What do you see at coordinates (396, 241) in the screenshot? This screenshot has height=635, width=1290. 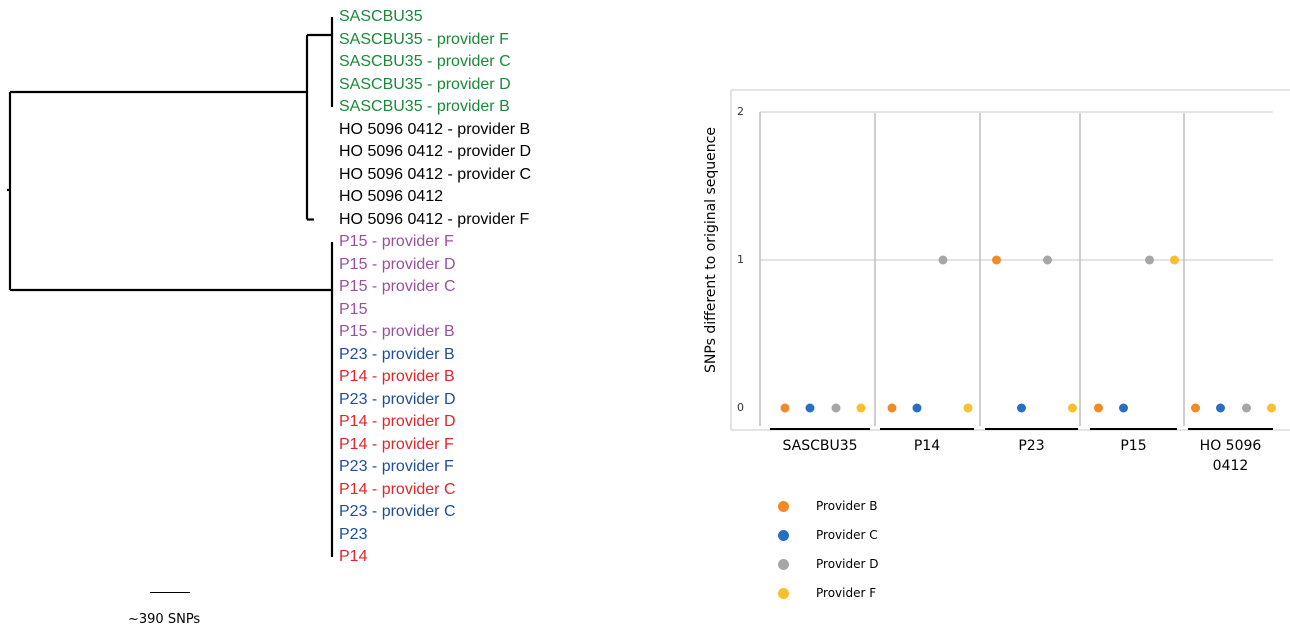 I see `tree-leaf-label: P15 - provider F` at bounding box center [396, 241].